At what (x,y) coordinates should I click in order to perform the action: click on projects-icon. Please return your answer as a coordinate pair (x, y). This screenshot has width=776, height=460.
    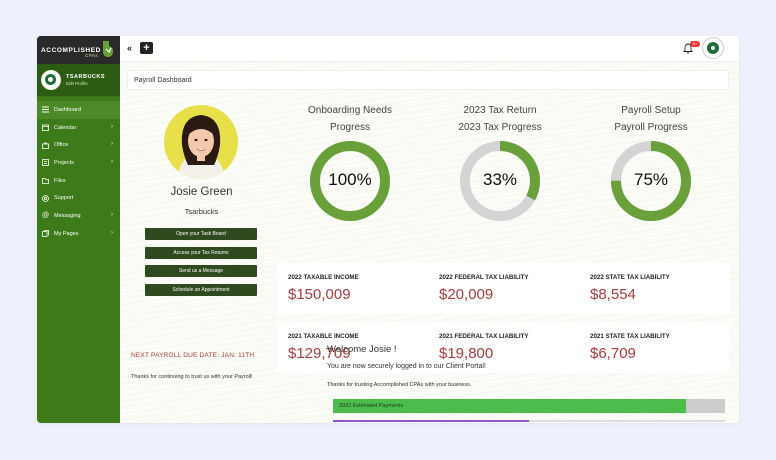
    Looking at the image, I should click on (45, 163).